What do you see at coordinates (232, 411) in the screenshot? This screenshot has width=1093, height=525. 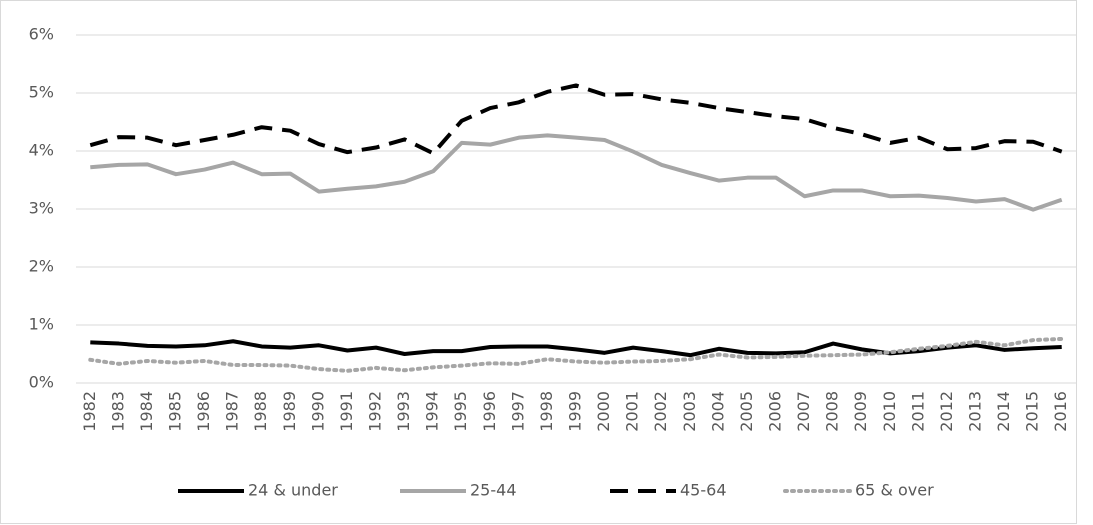 I see `x-tick-label: 1987` at bounding box center [232, 411].